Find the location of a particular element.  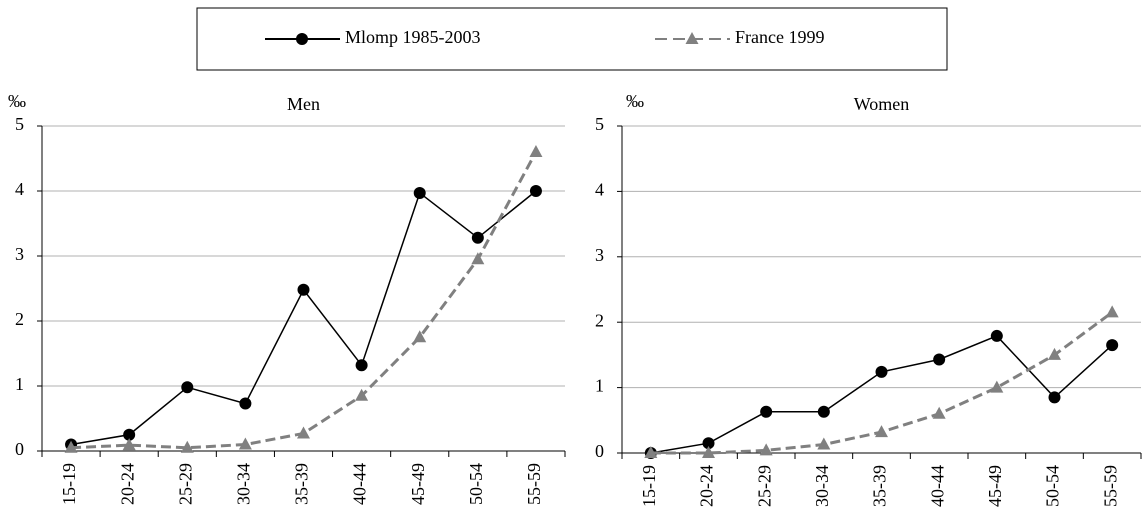

chart-title: Men is located at coordinates (303, 104).